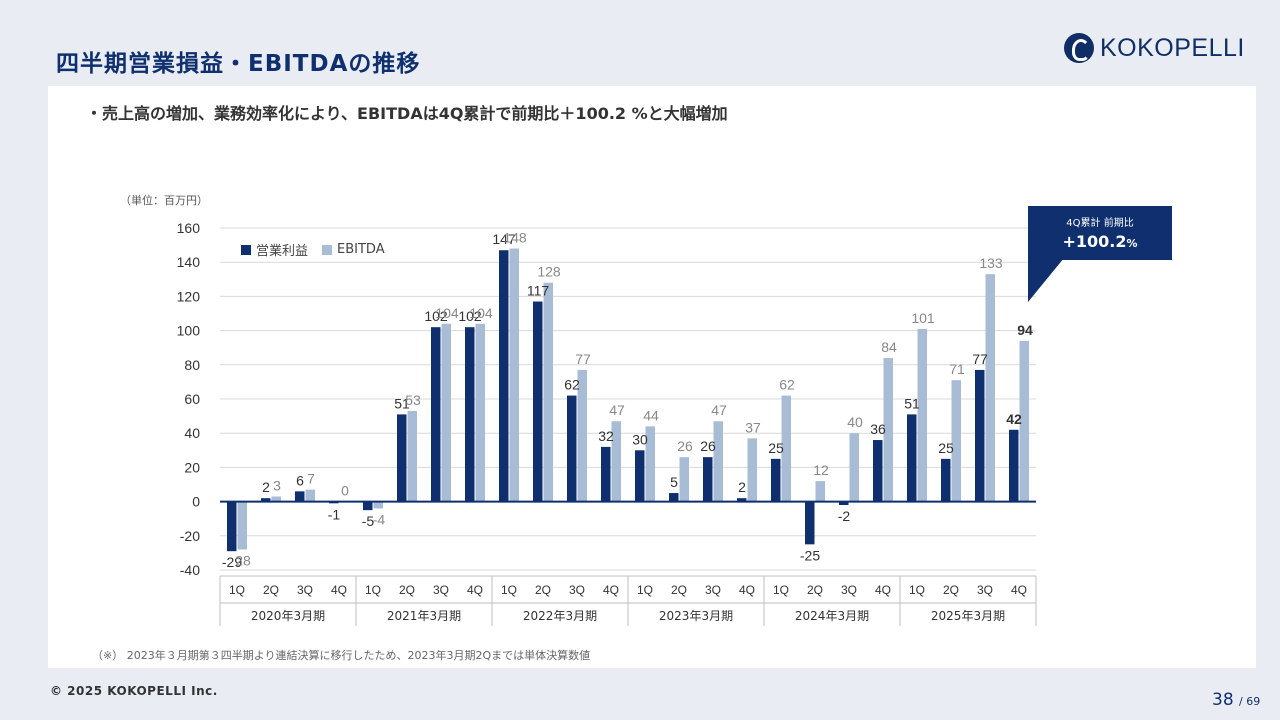  I want to click on y-tick-label: 140, so click(189, 262).